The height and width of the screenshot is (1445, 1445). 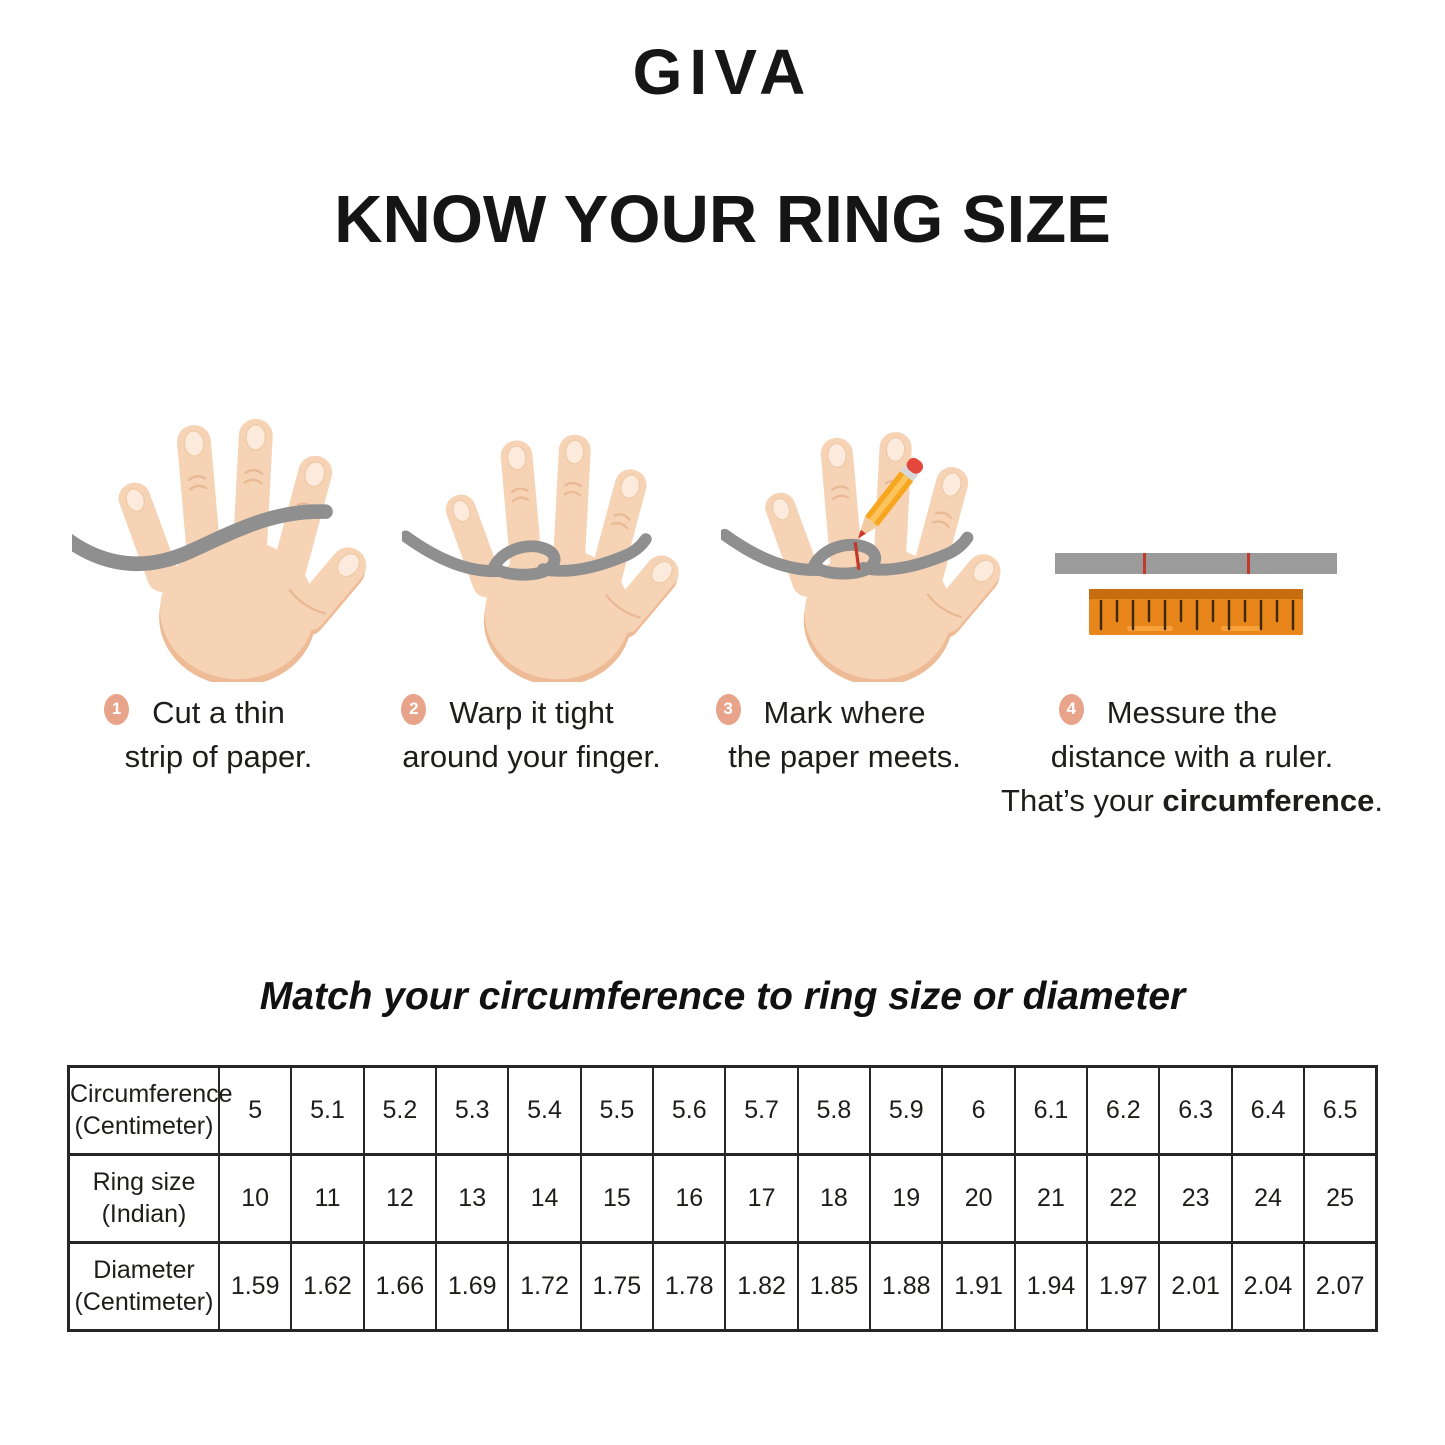 I want to click on step-3-number-badge: 3, so click(x=728, y=709).